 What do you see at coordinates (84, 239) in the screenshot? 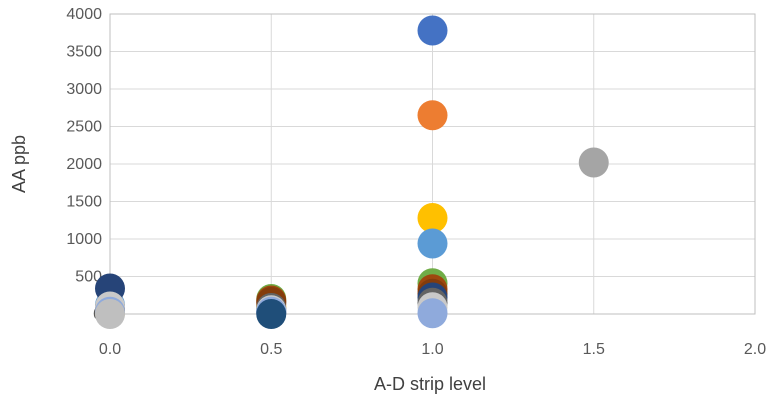
I see `y-tick-label: 1000` at bounding box center [84, 239].